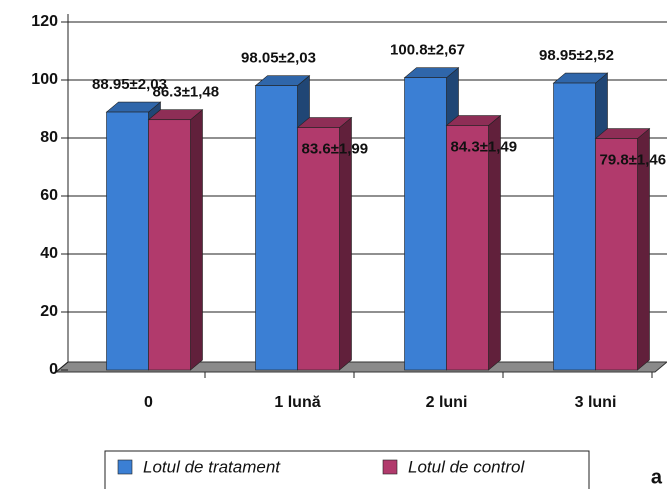 The height and width of the screenshot is (489, 667). Describe the element at coordinates (49, 195) in the screenshot. I see `y-tick-label: 60` at that location.